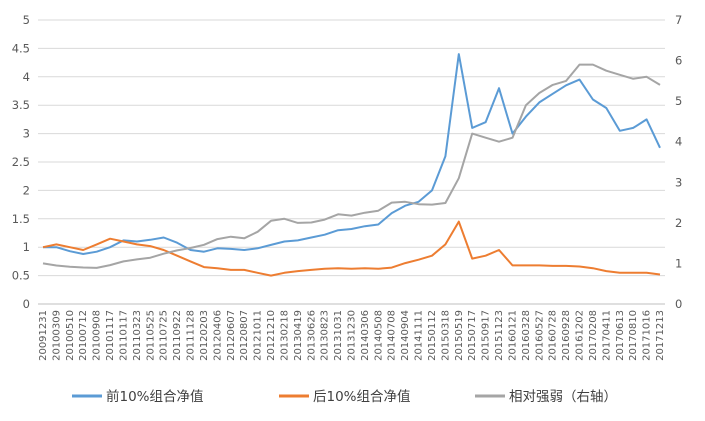  What do you see at coordinates (231, 335) in the screenshot?
I see `x-tick-label: 20120607` at bounding box center [231, 335].